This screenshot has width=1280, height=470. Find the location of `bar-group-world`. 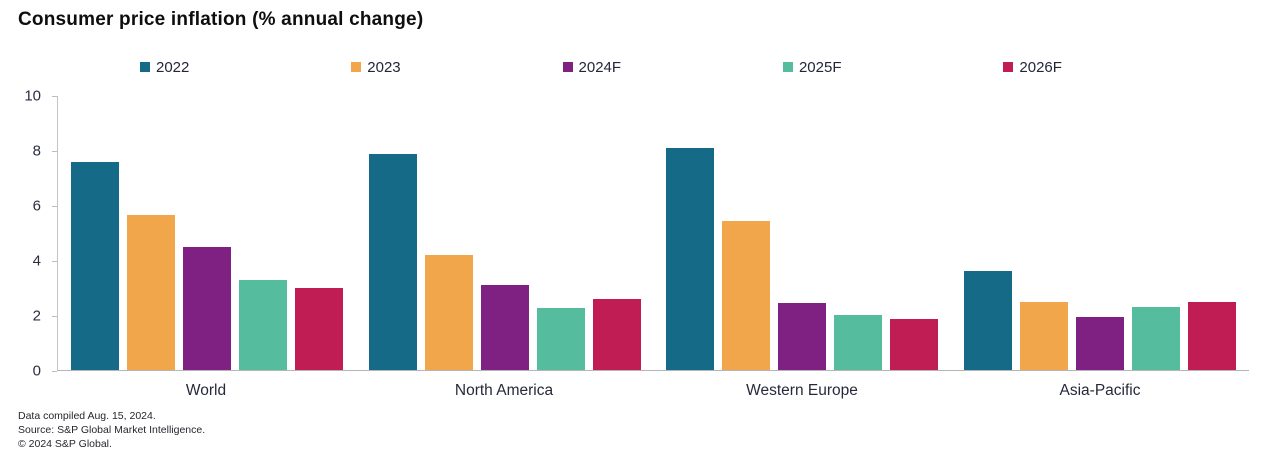

bar-group-world is located at coordinates (207, 233).